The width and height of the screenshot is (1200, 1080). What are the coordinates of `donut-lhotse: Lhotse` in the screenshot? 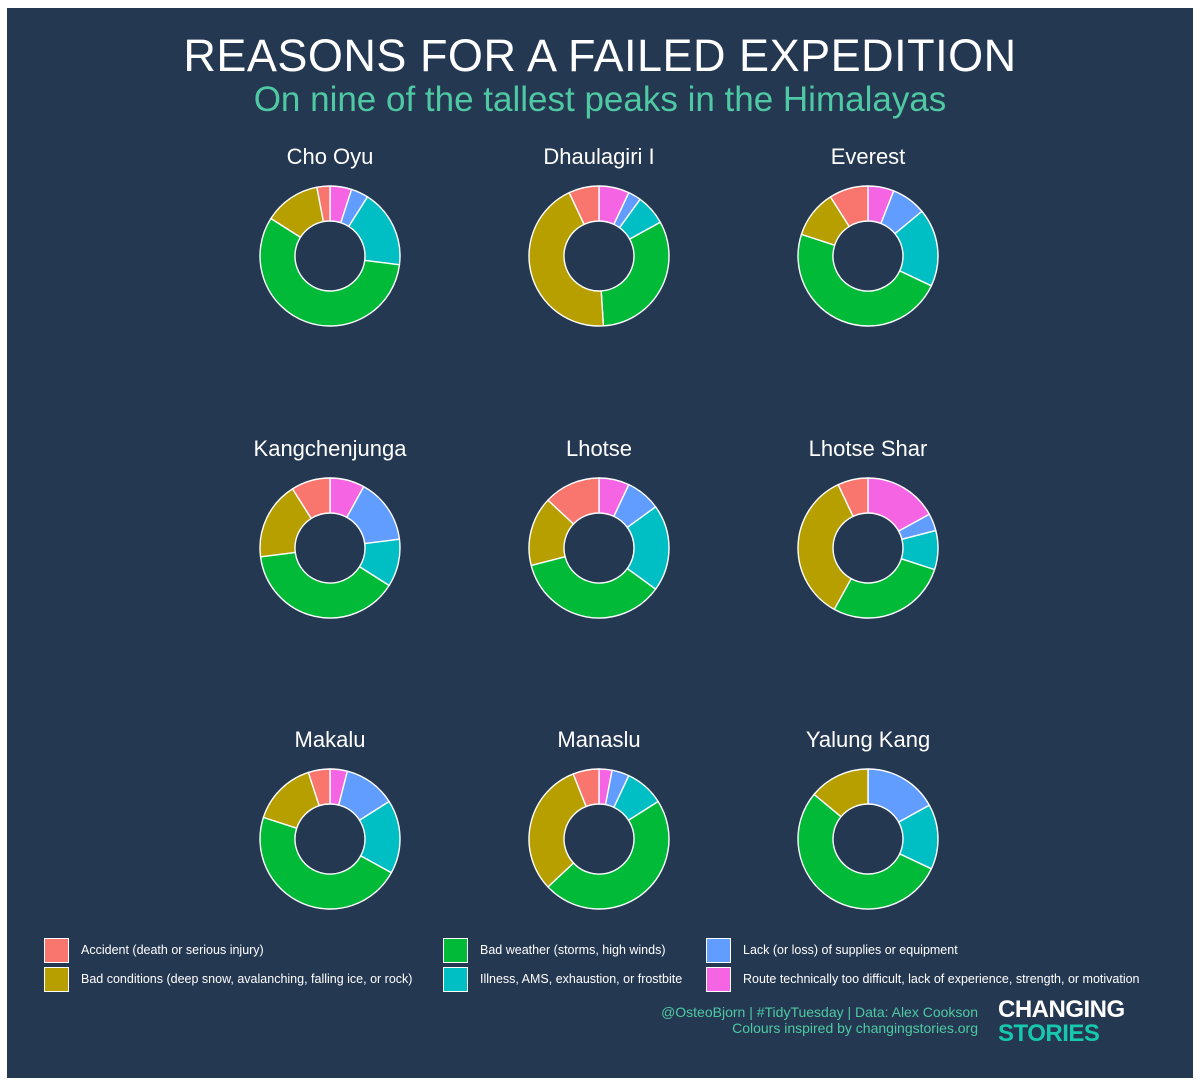 It's located at (599, 527).